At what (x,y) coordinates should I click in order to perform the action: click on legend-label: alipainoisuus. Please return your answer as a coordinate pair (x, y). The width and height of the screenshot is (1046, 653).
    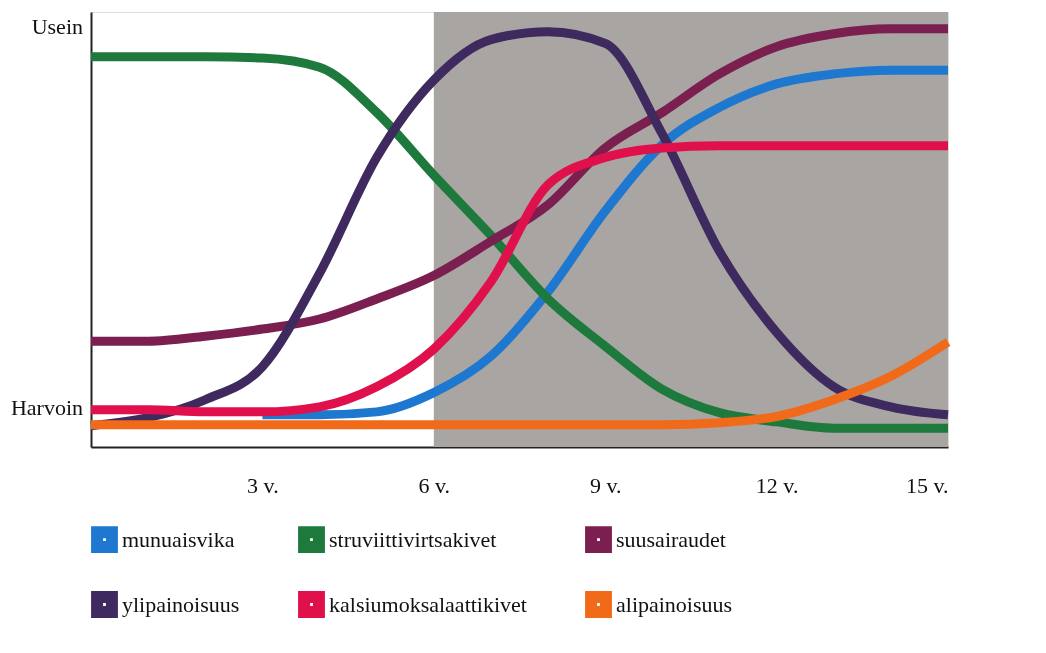
    Looking at the image, I should click on (674, 604).